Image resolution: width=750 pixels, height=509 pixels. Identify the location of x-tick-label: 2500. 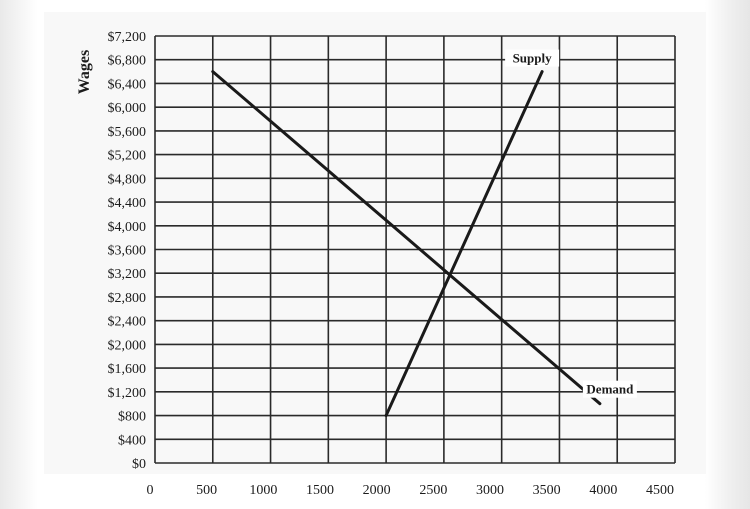
(433, 490).